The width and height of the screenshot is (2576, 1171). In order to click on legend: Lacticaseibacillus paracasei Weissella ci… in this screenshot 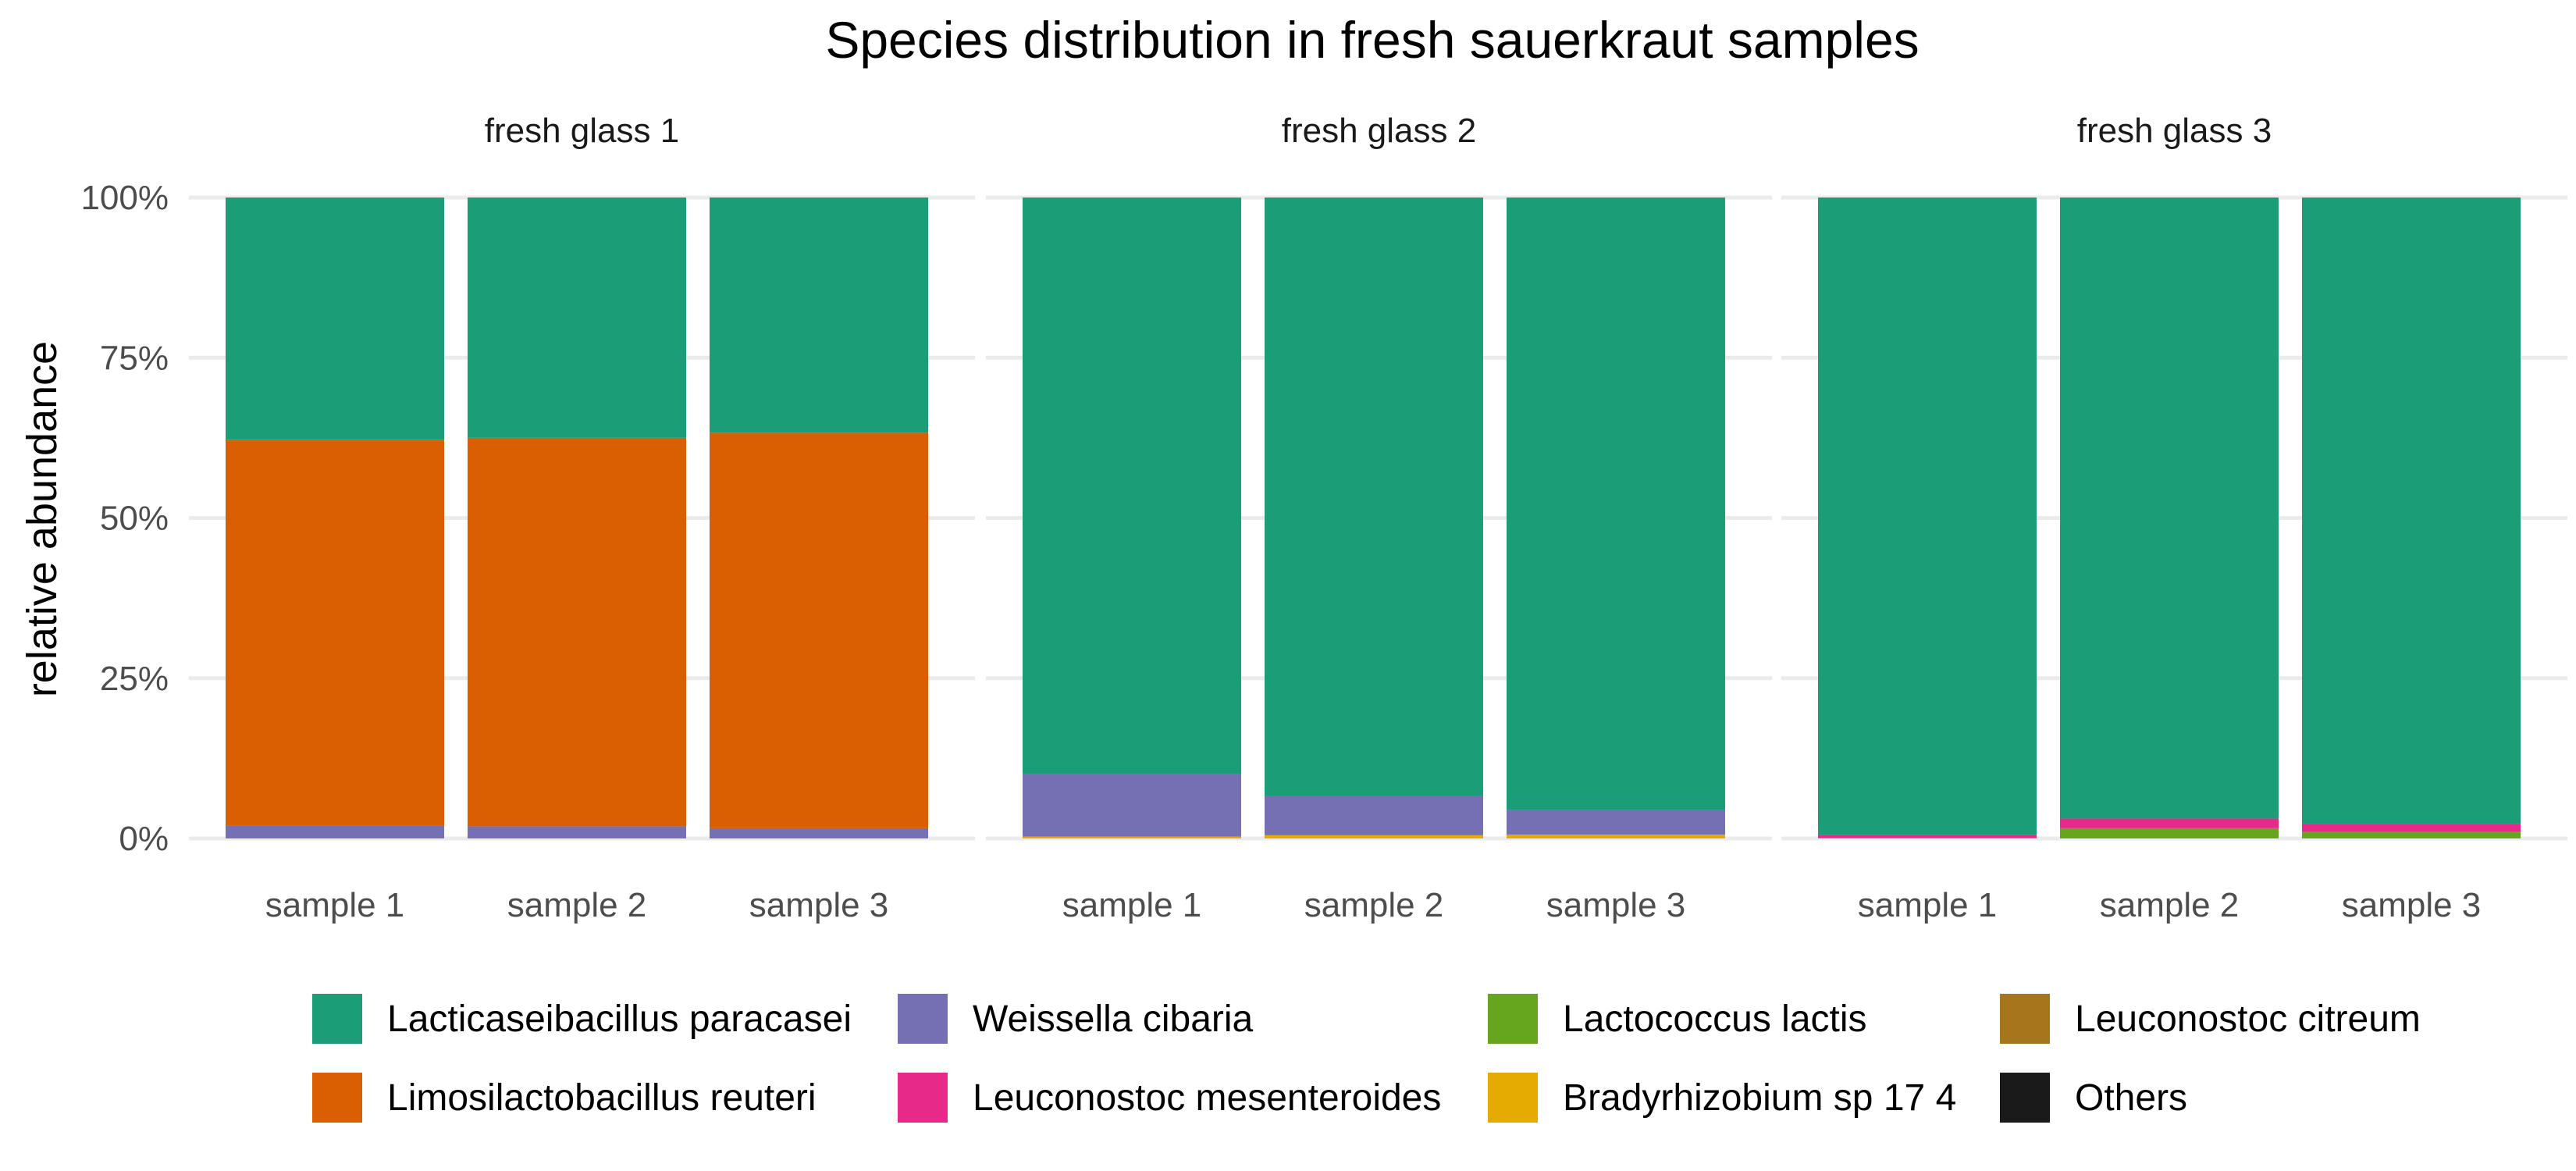, I will do `click(1366, 1058)`.